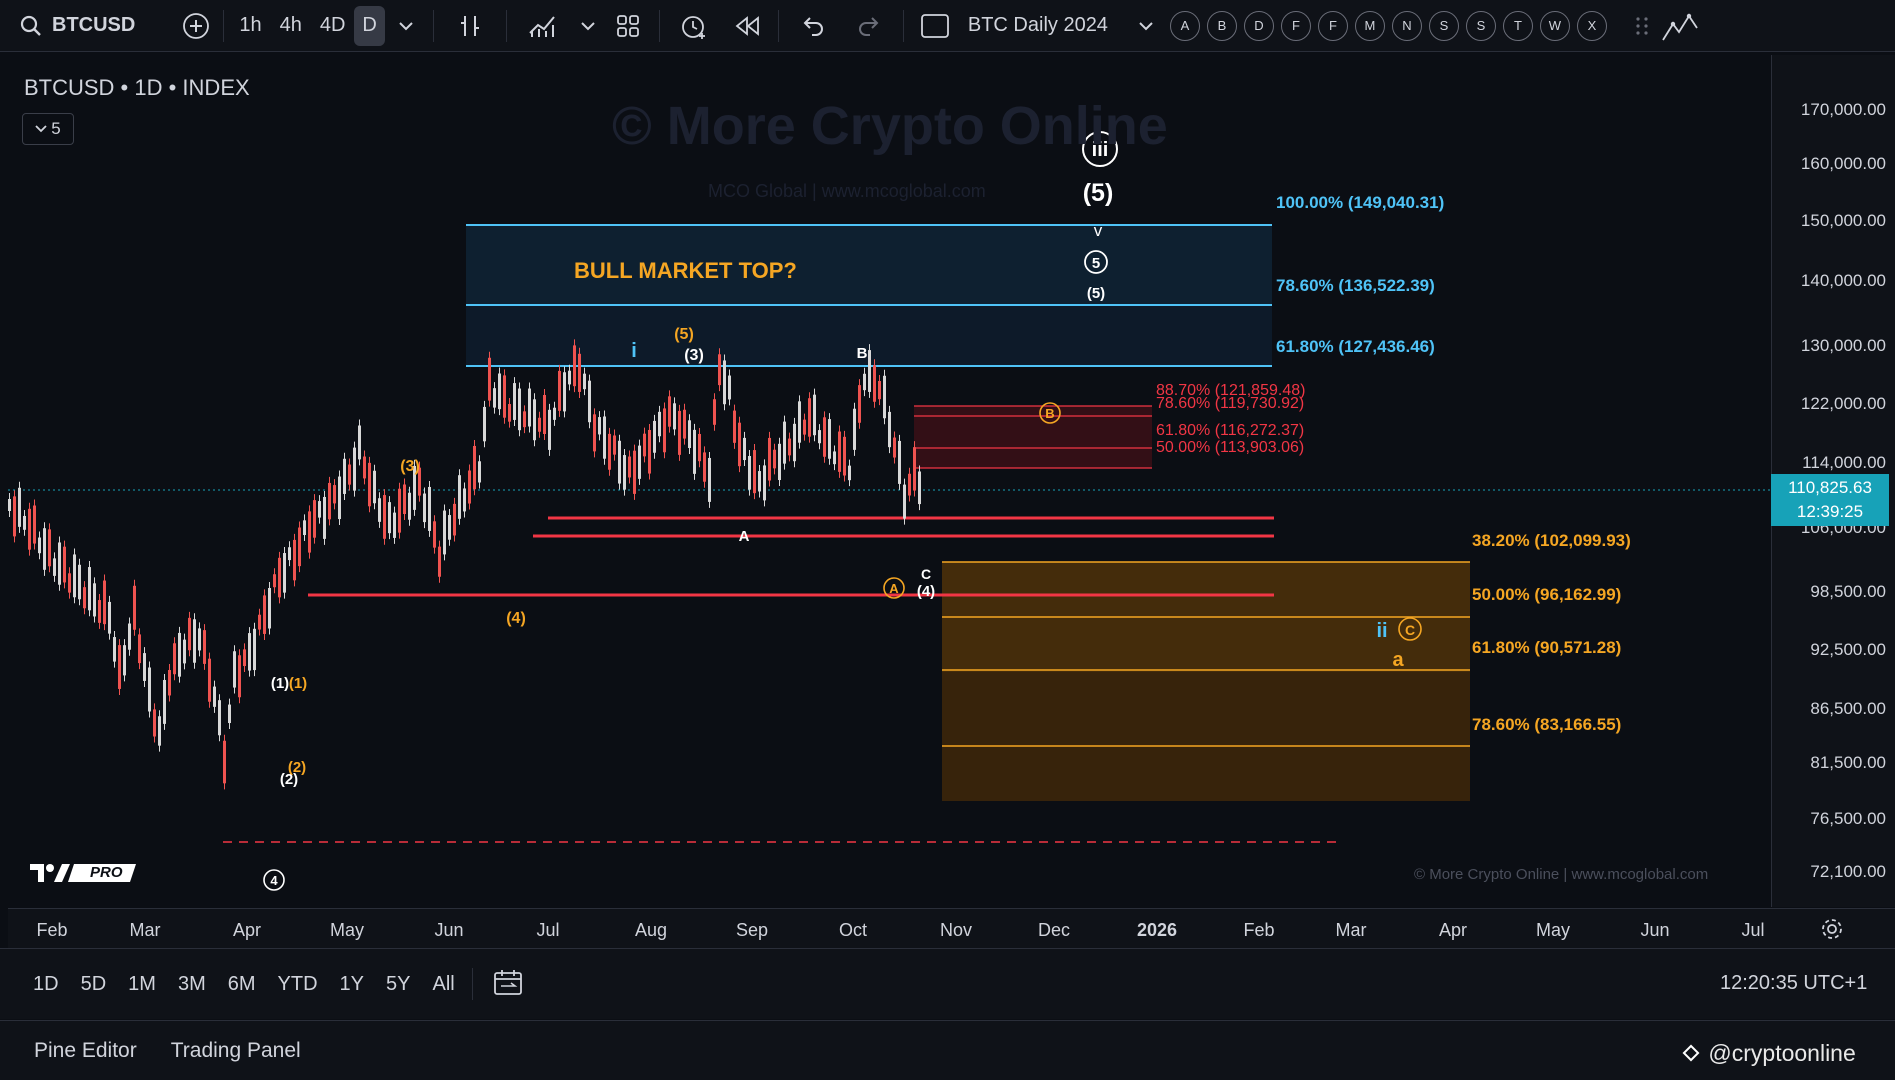 Image resolution: width=1895 pixels, height=1080 pixels. I want to click on range-button-3m: 3M, so click(191, 983).